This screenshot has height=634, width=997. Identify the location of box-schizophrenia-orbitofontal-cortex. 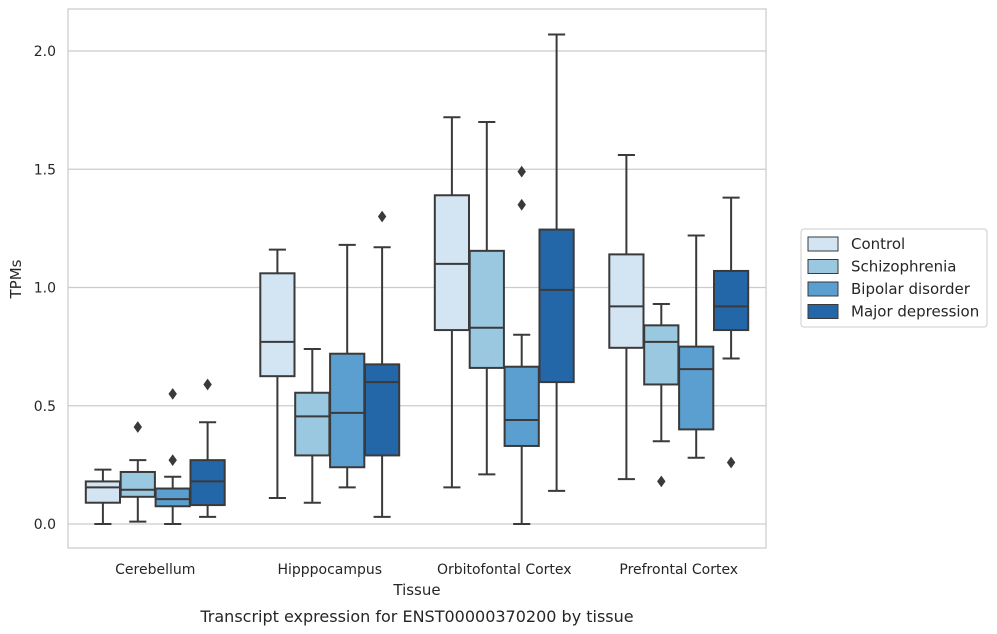
(486, 298).